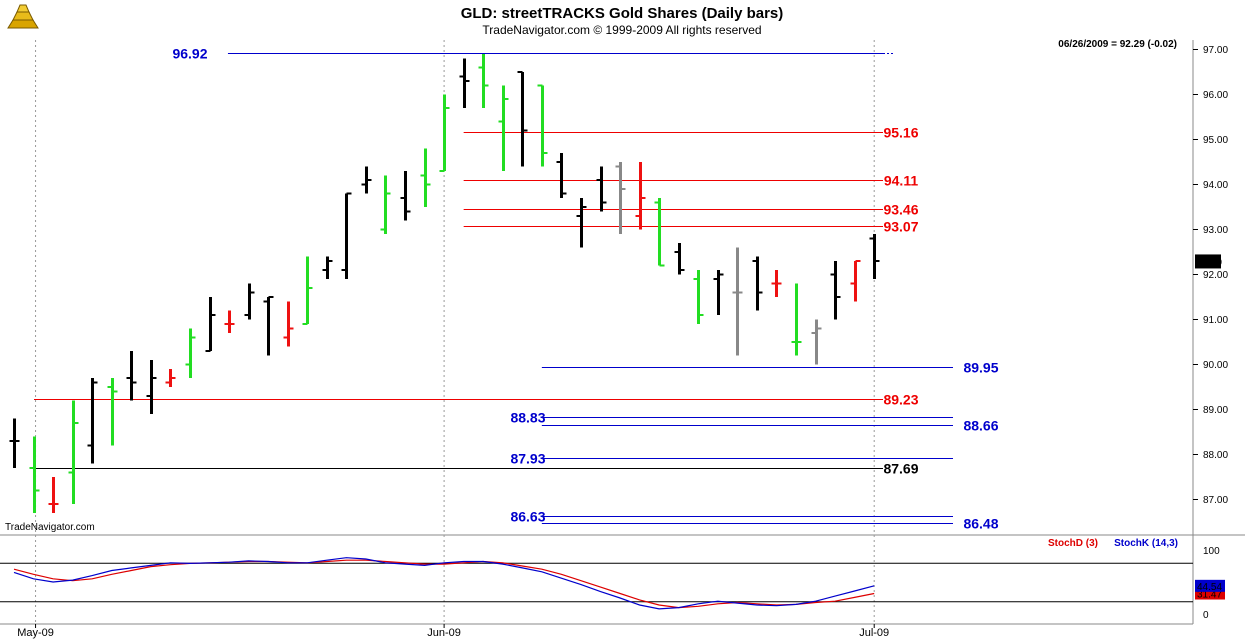 This screenshot has height=640, width=1245. I want to click on level-label-95.16: 95.16, so click(900, 133).